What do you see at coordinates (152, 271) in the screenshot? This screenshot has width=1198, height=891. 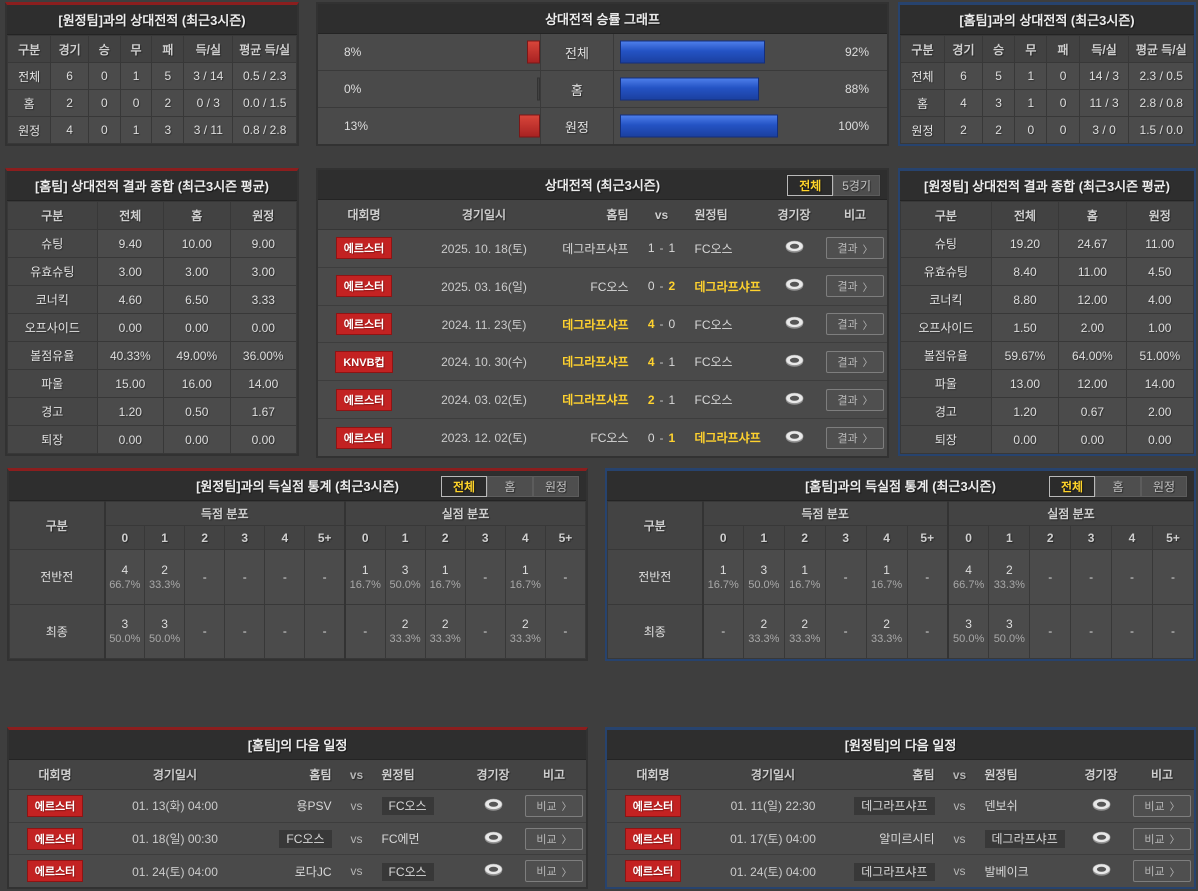 I see `table-row: 유효슈팅 3.00 3.00 3.00` at bounding box center [152, 271].